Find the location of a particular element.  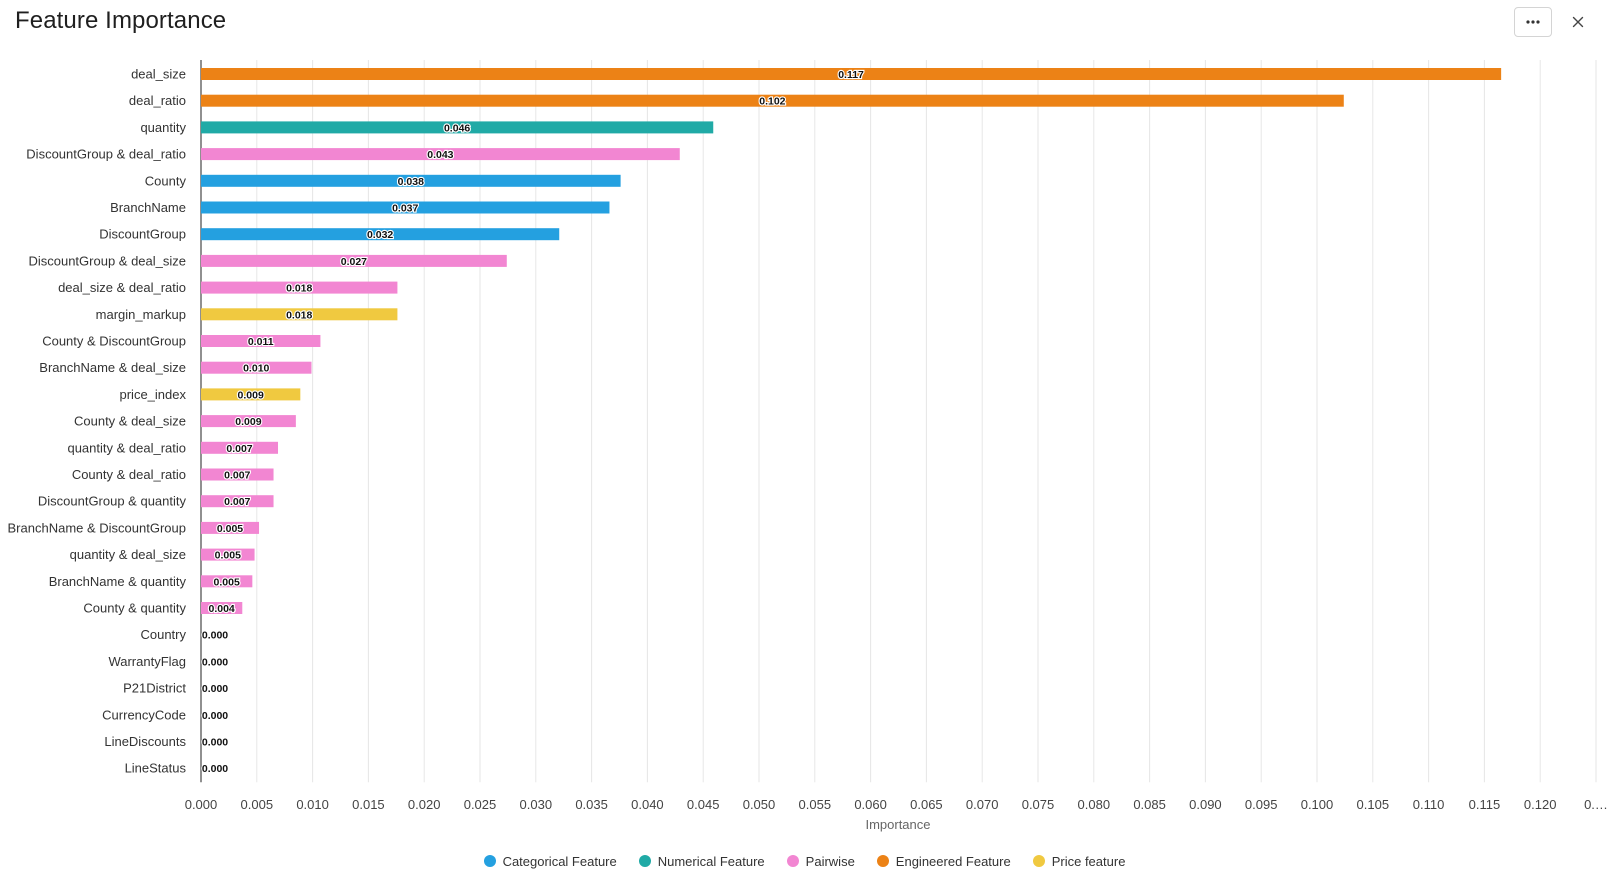

x-tick-label: 0.035 is located at coordinates (591, 804).